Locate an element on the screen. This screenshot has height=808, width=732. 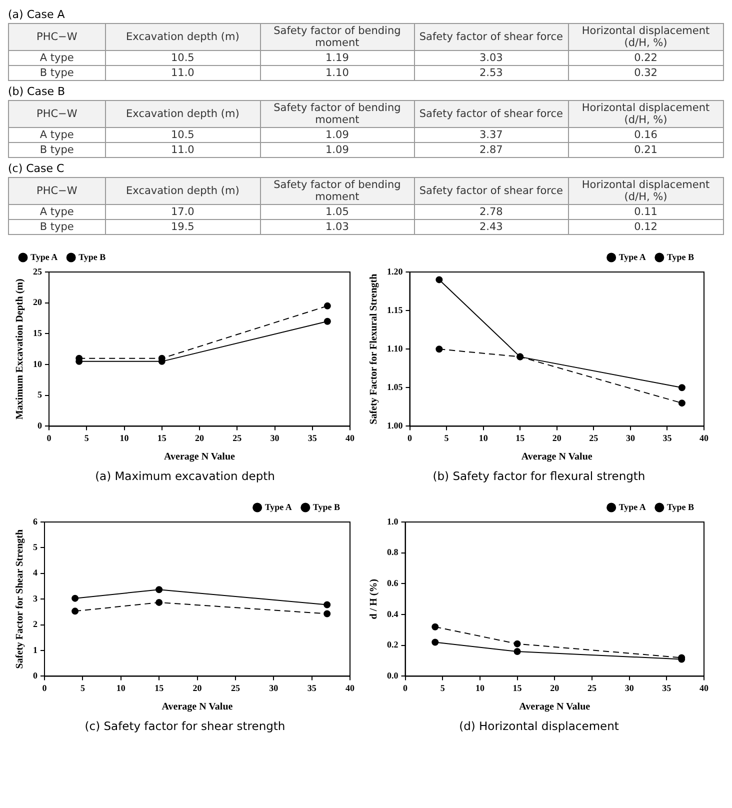
y-tick-label: 1.15 is located at coordinates (395, 309).